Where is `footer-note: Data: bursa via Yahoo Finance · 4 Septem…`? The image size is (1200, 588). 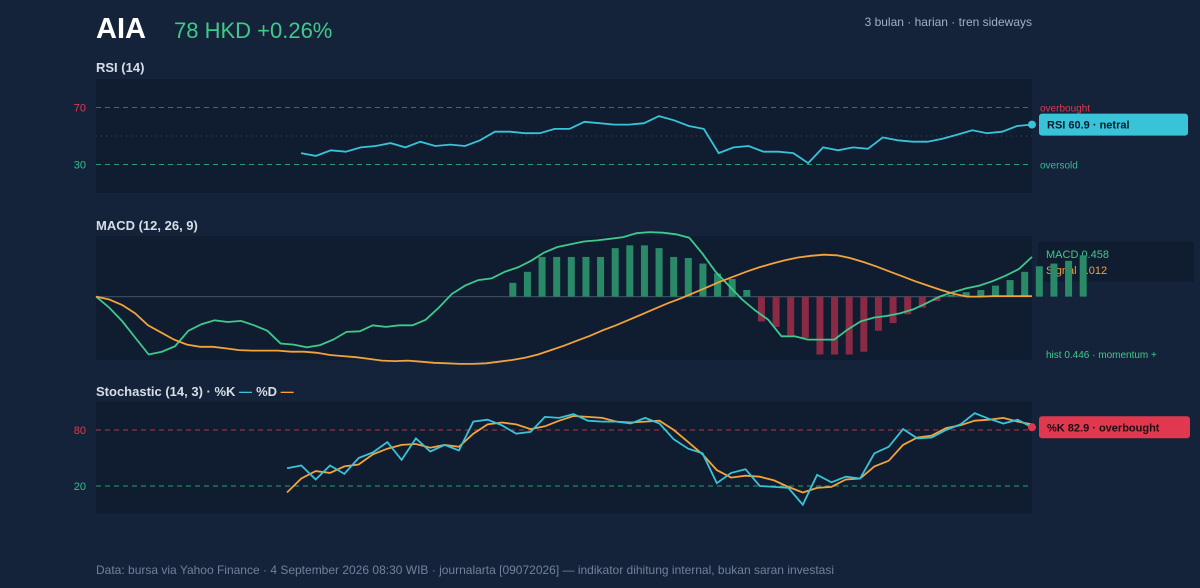
footer-note: Data: bursa via Yahoo Finance · 4 Septem… is located at coordinates (465, 570).